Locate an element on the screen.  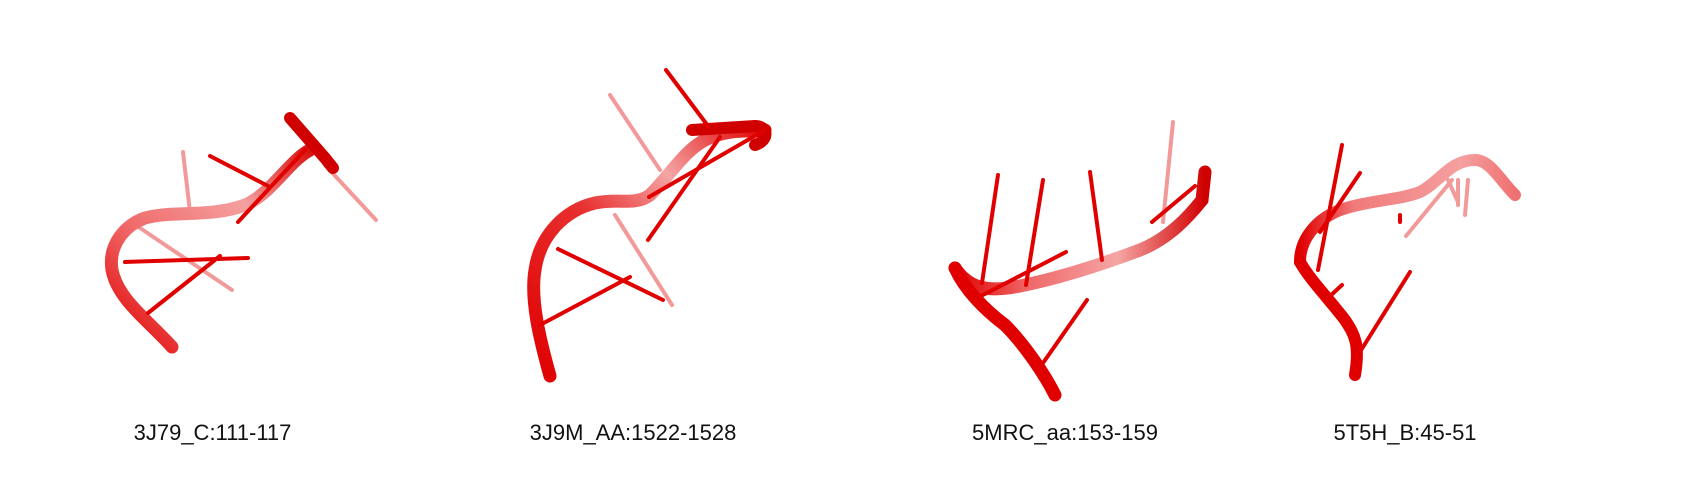
structure-label-1: 3J79_C:111-117 is located at coordinates (212, 432).